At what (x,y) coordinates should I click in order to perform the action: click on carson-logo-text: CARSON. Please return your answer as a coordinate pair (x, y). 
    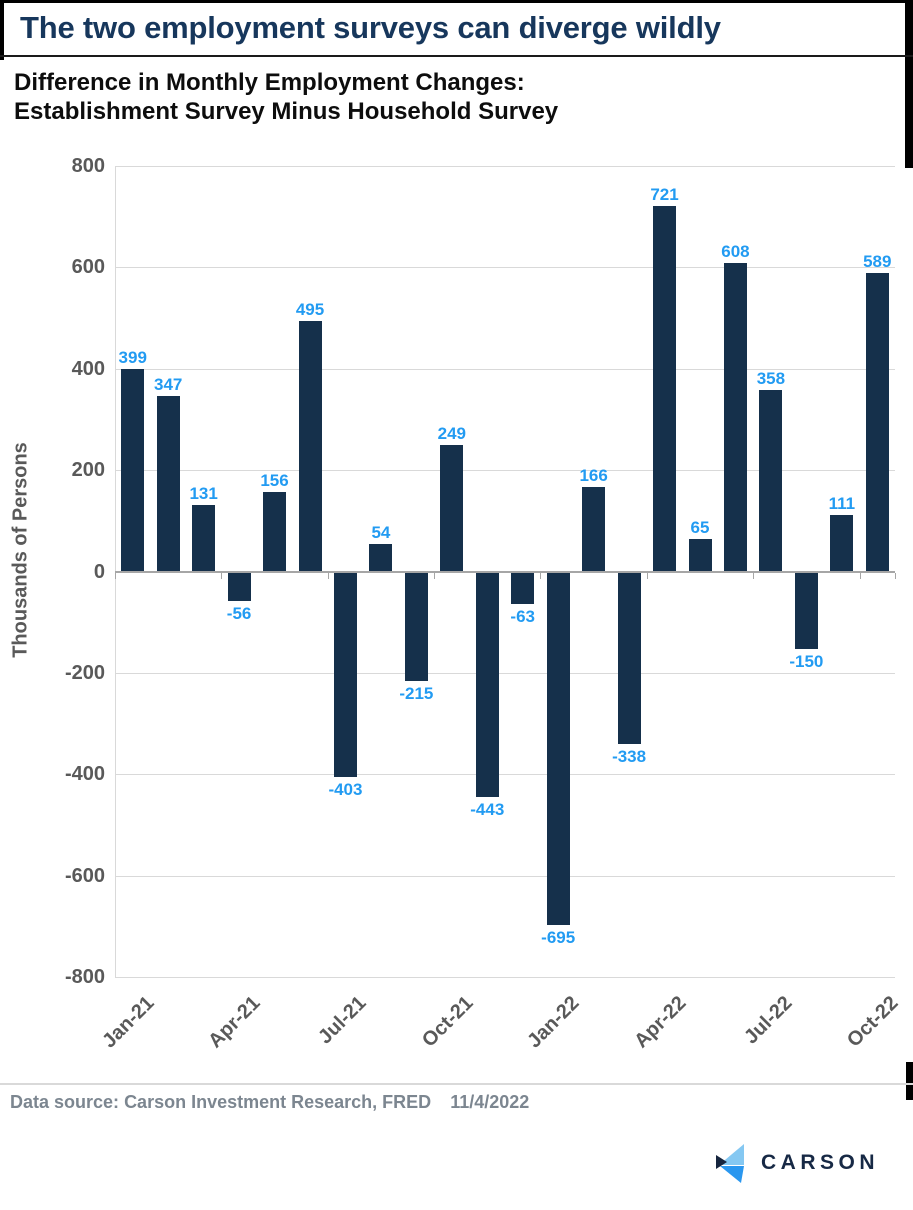
    Looking at the image, I should click on (820, 1162).